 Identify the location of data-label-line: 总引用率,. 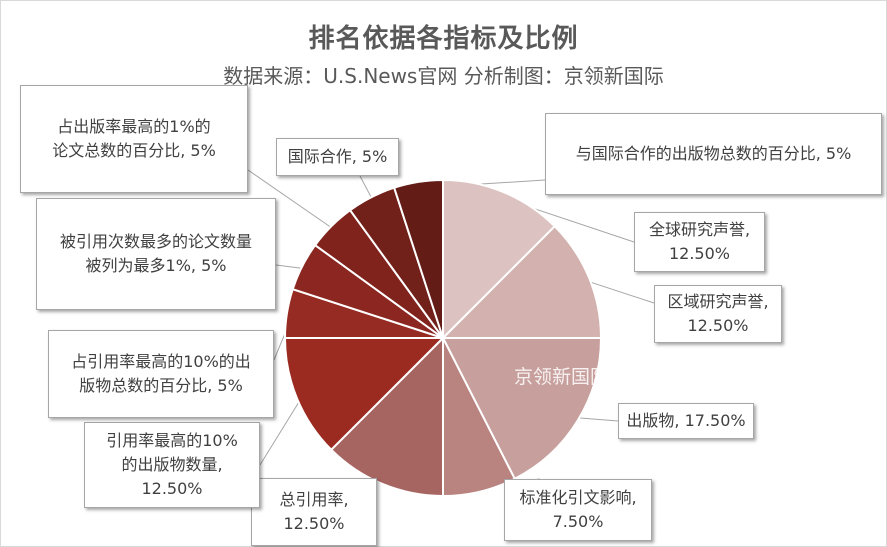
(314, 499).